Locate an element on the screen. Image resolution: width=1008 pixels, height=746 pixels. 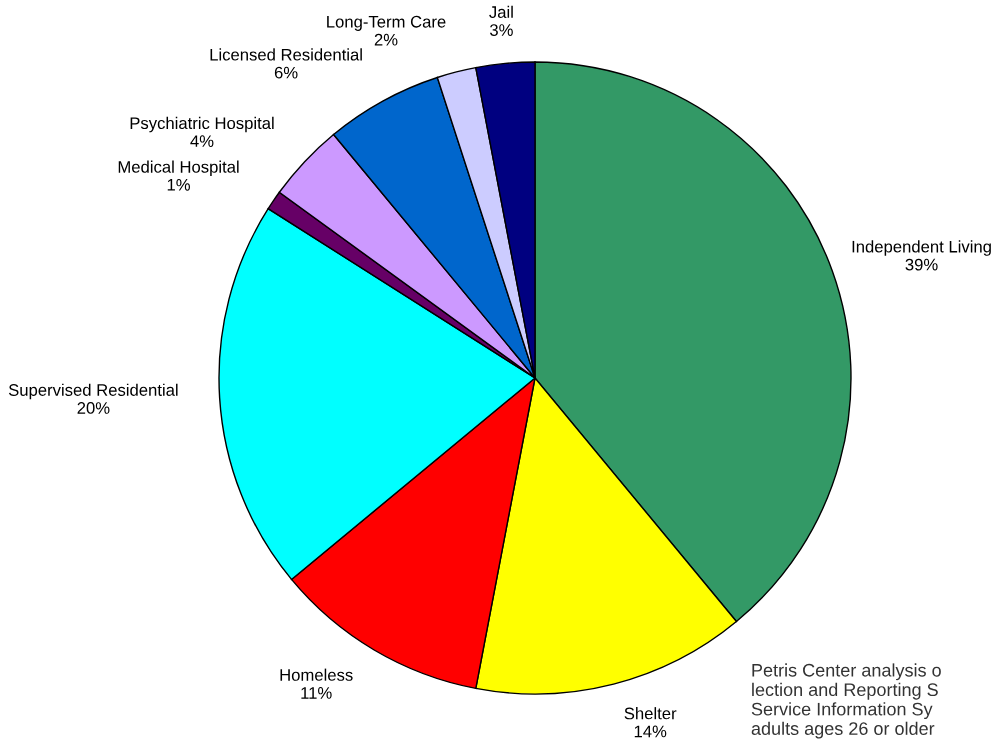
data-label: 39% is located at coordinates (921, 264).